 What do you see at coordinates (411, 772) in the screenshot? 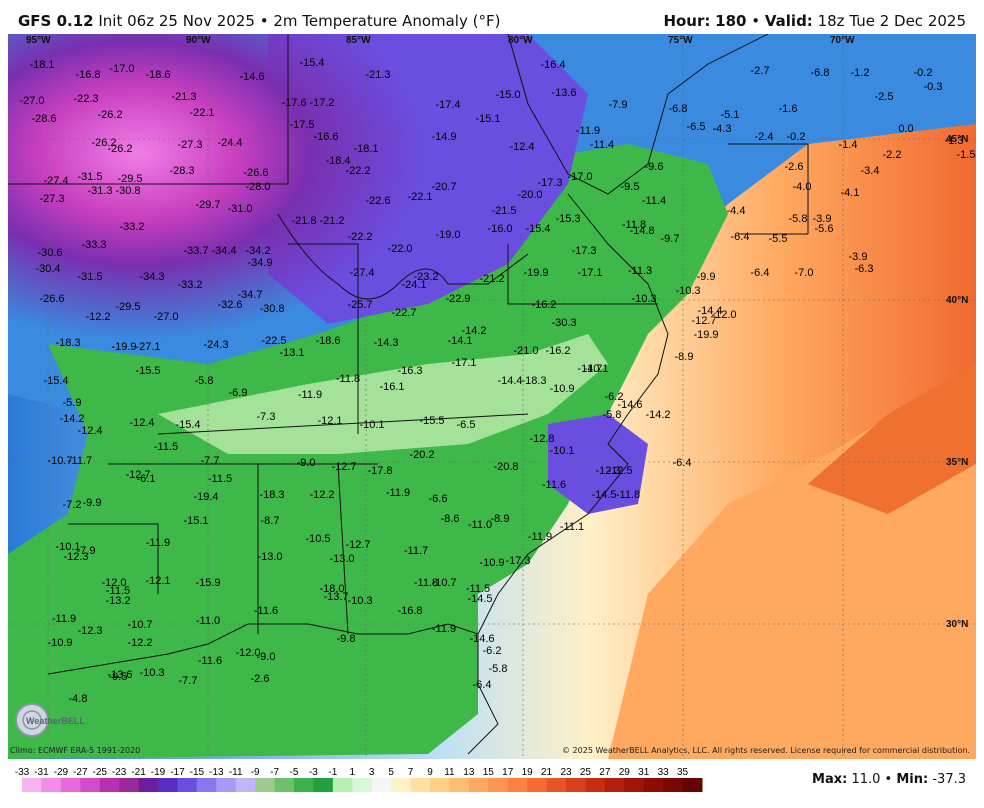
I see `scale-tick-label: 7` at bounding box center [411, 772].